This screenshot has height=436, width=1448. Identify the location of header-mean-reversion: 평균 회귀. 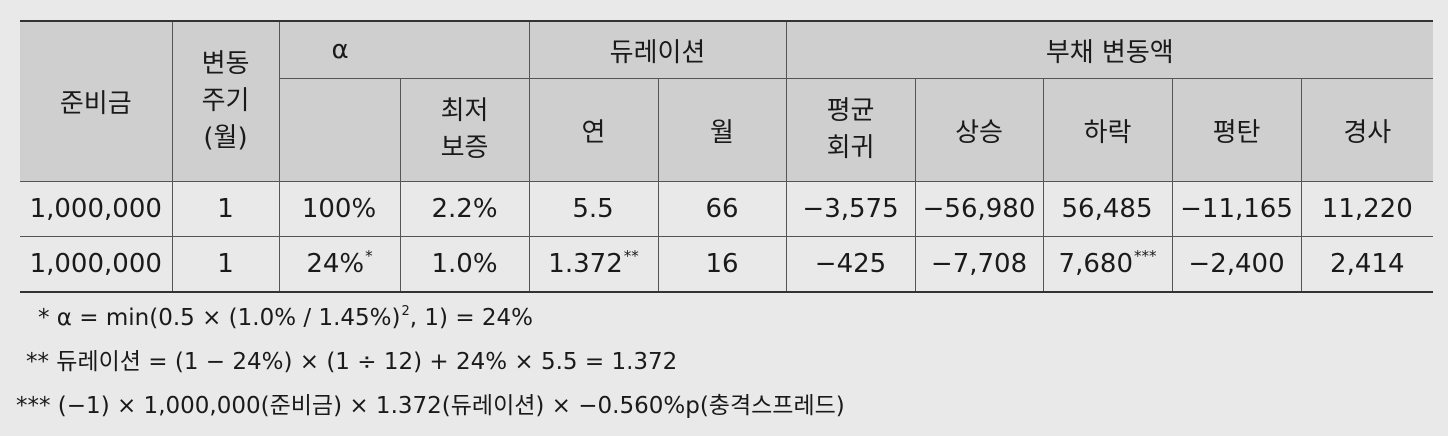
(850, 130).